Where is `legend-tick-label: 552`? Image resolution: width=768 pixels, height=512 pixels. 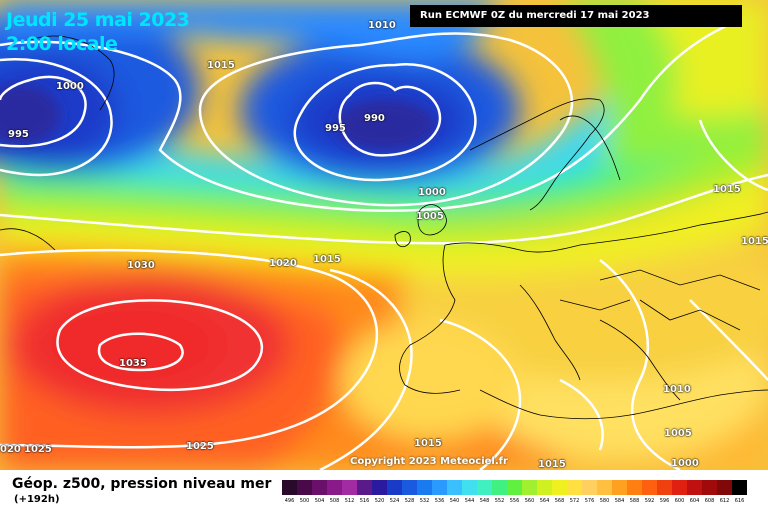 legend-tick-label: 552 is located at coordinates (499, 501).